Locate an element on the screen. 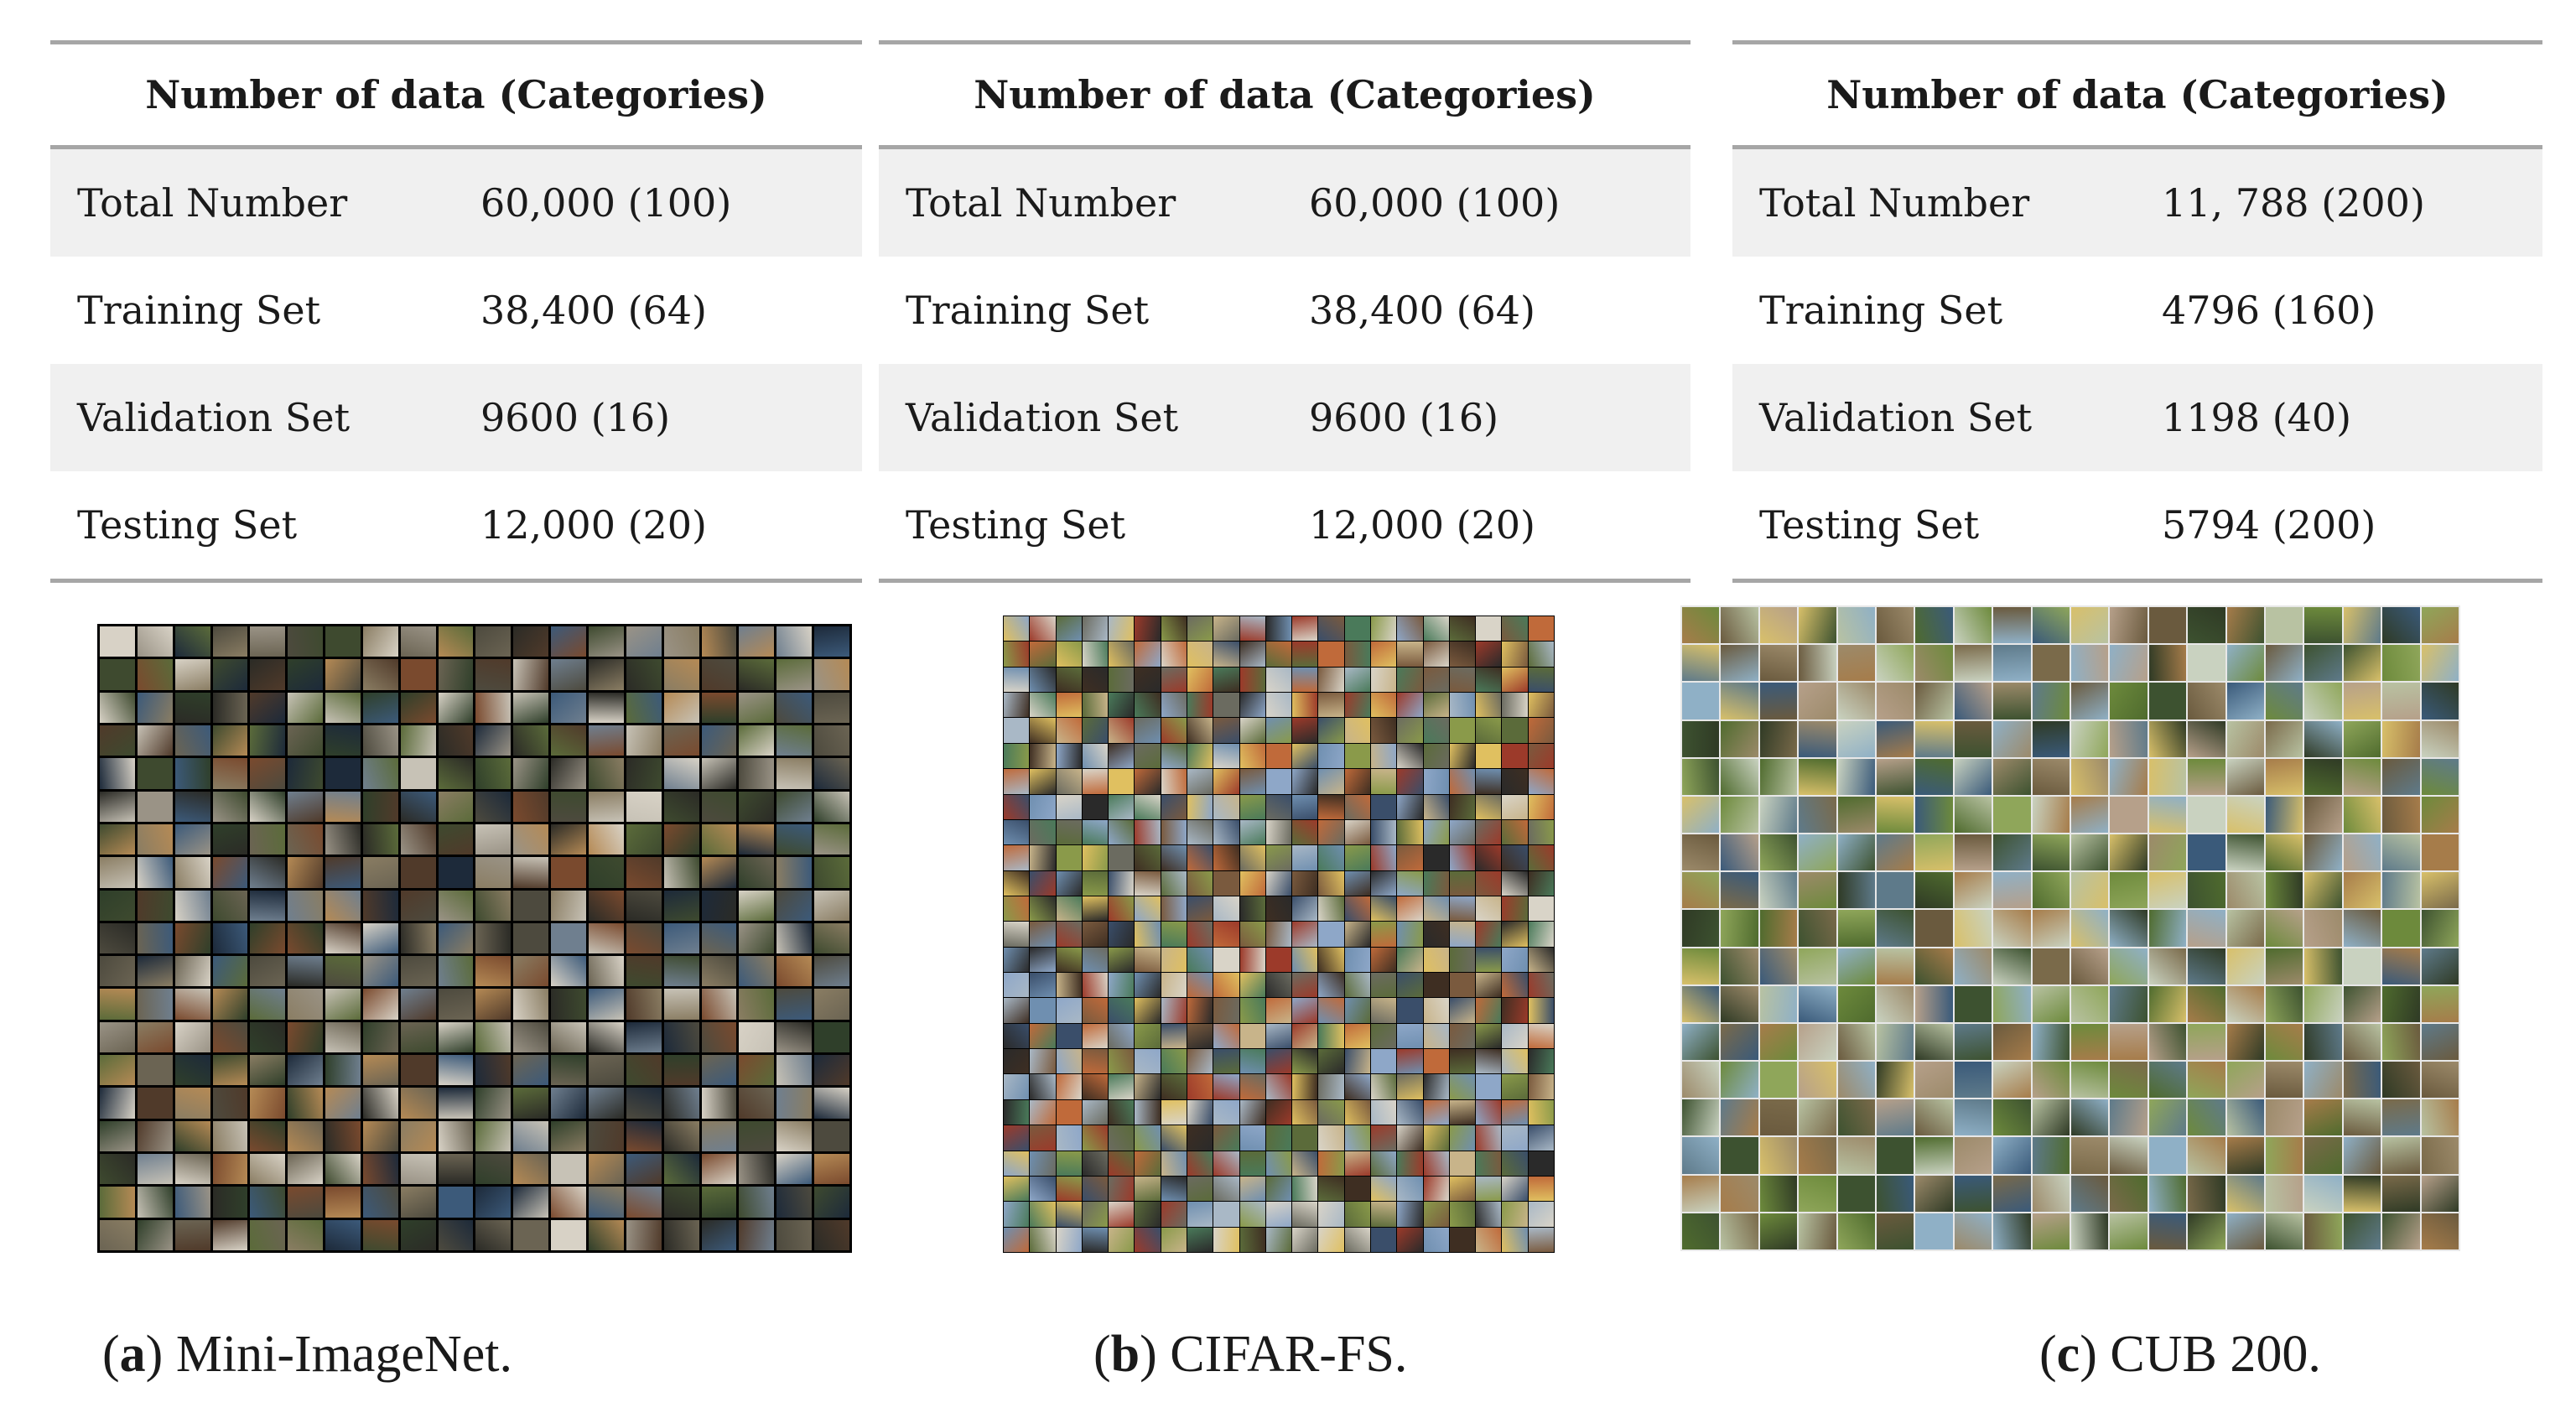  caption-letter: a is located at coordinates (132, 1355).